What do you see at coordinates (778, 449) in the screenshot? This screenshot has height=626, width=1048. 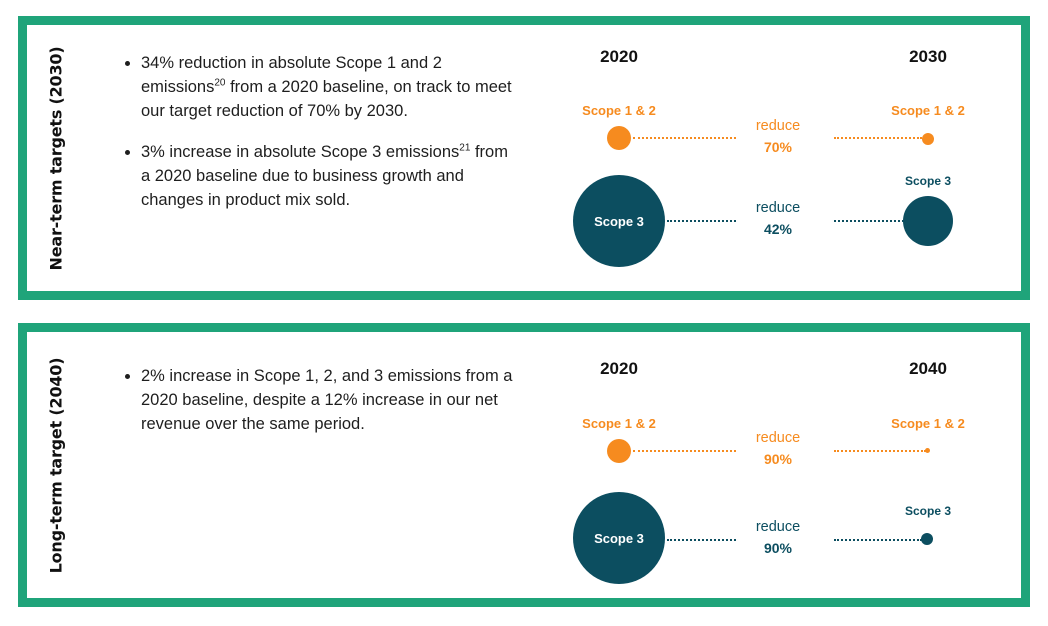 I see `scope12-reduction: reduce 90%` at bounding box center [778, 449].